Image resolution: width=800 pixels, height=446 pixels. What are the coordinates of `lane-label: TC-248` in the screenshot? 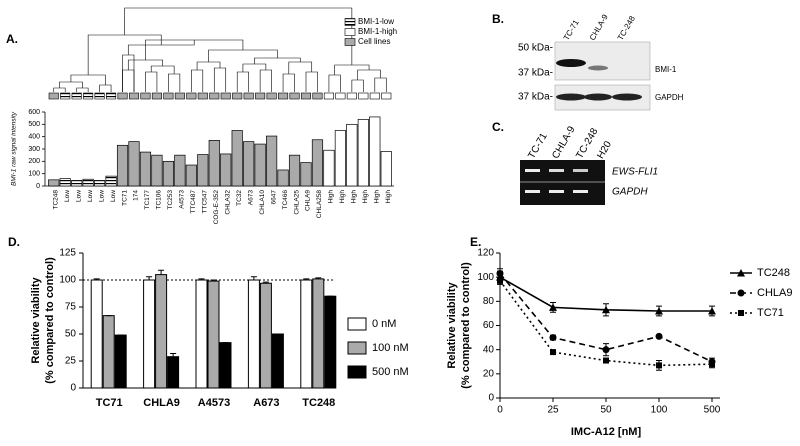 It's located at (626, 28).